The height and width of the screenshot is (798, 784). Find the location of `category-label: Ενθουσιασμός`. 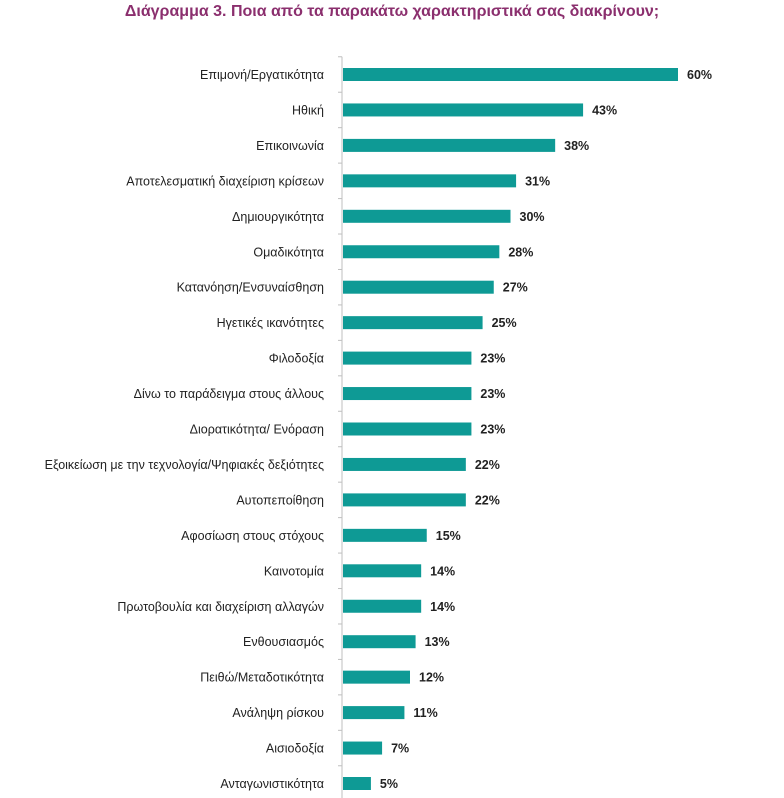

category-label: Ενθουσιασμός is located at coordinates (283, 642).